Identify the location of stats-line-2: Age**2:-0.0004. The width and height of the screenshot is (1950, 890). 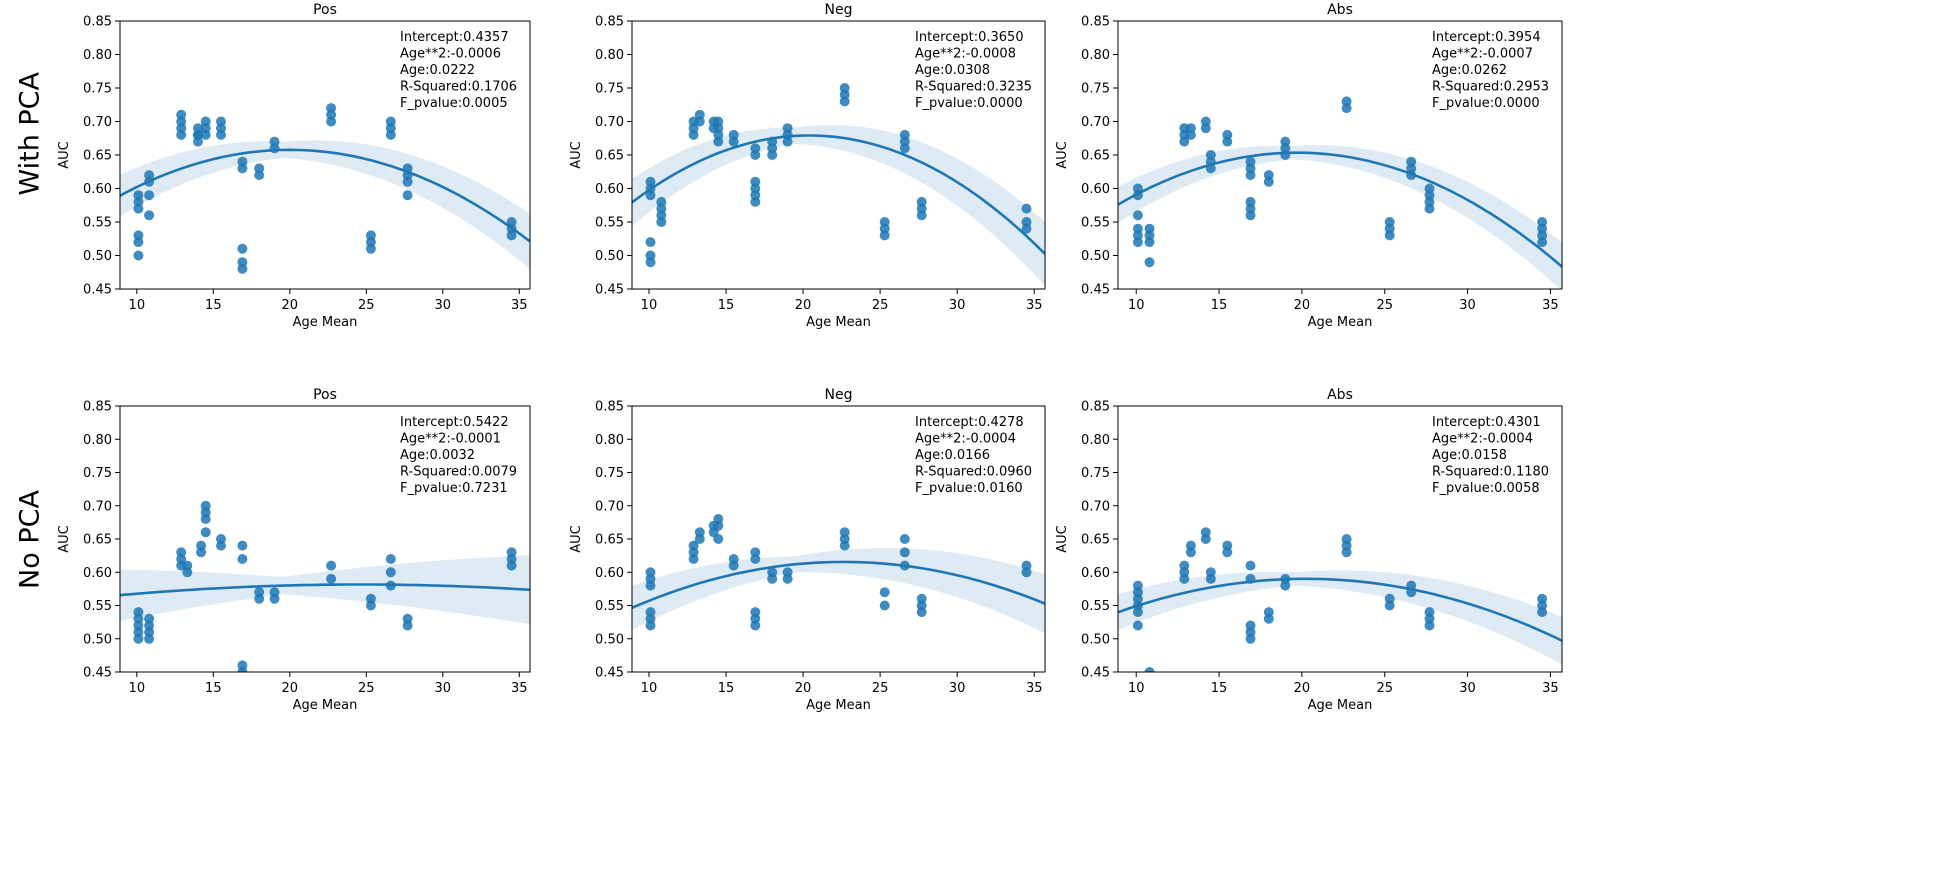
(1482, 439).